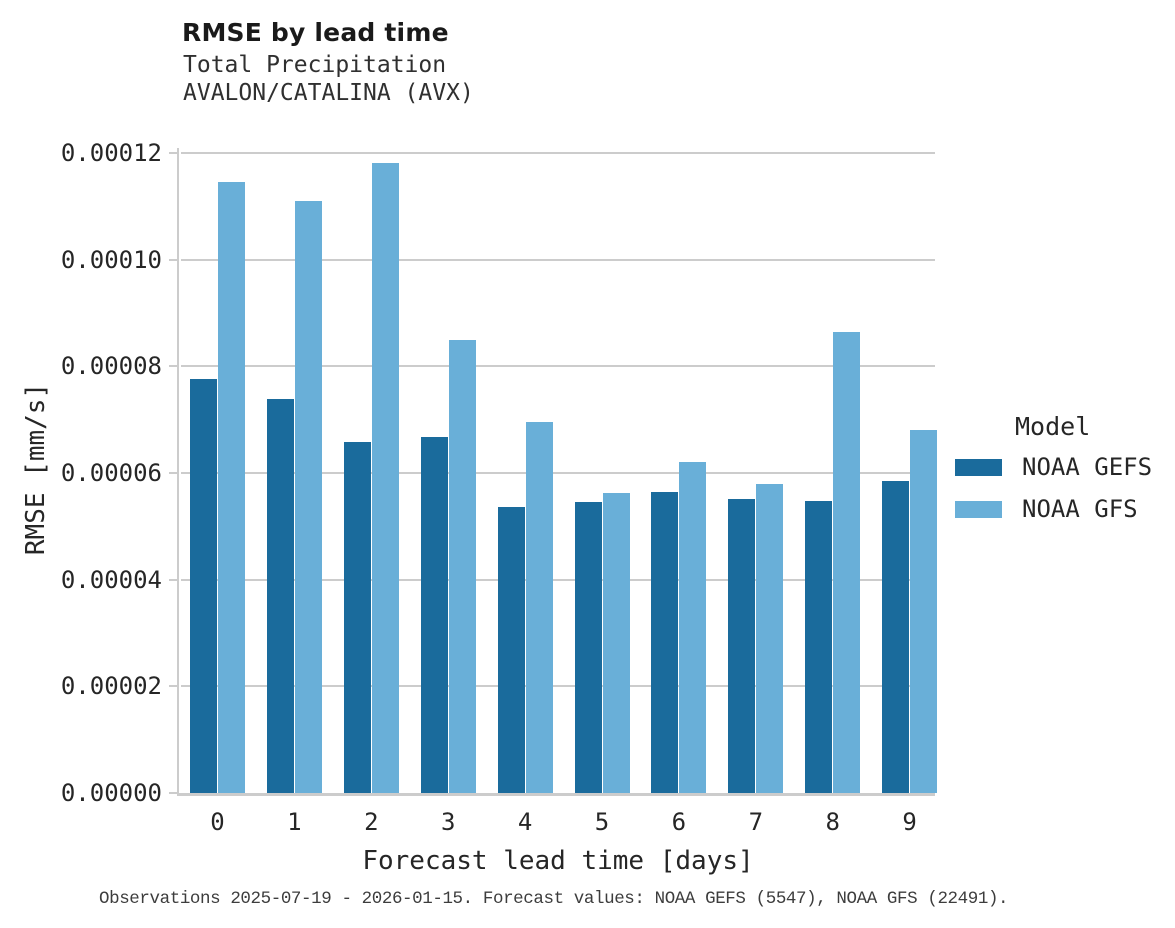  What do you see at coordinates (679, 822) in the screenshot?
I see `x-tick-label: 6` at bounding box center [679, 822].